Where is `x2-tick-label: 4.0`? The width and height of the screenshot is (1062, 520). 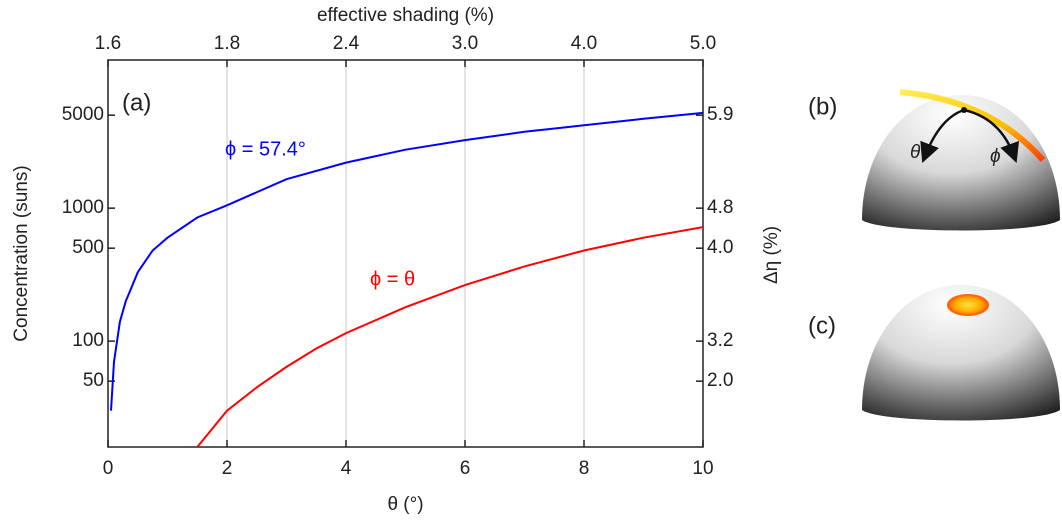 x2-tick-label: 4.0 is located at coordinates (584, 43).